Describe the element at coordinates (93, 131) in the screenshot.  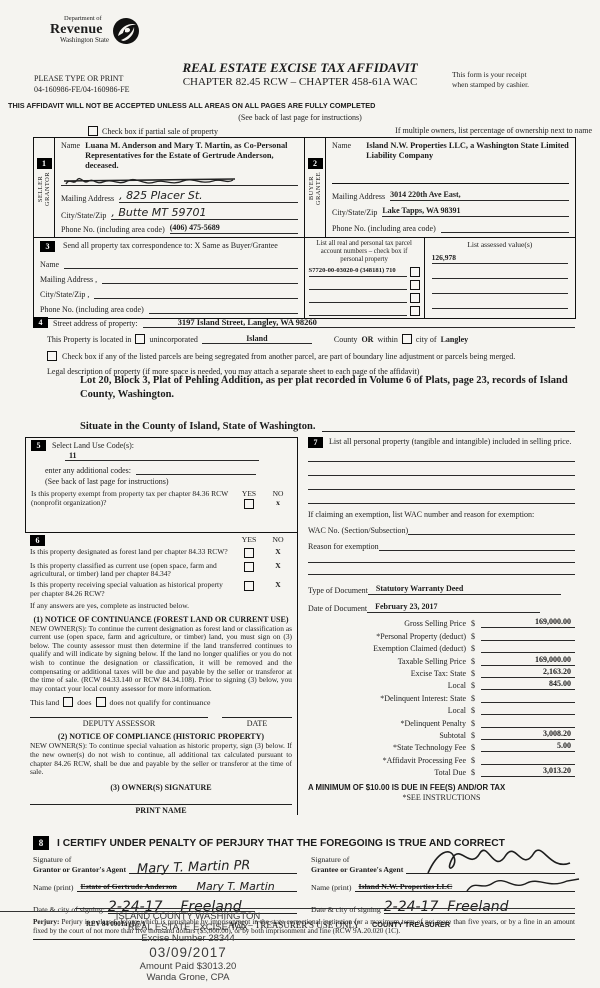
I see `partial-sale-checkbox` at that location.